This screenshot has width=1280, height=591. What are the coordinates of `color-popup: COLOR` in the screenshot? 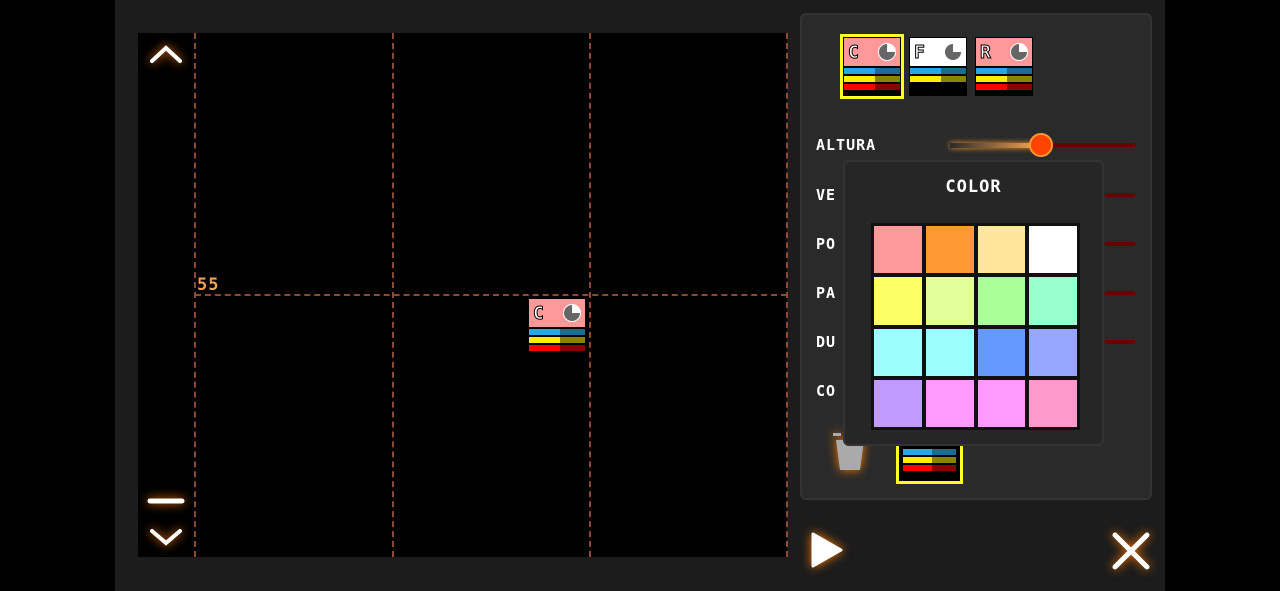 It's located at (973, 303).